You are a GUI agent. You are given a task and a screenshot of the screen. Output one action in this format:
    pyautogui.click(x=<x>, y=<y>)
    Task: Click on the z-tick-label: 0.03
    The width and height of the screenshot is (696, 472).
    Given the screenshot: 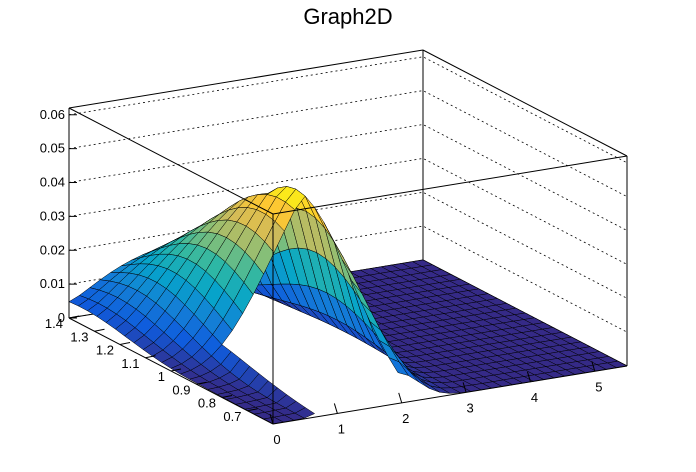 What is the action you would take?
    pyautogui.click(x=52, y=215)
    